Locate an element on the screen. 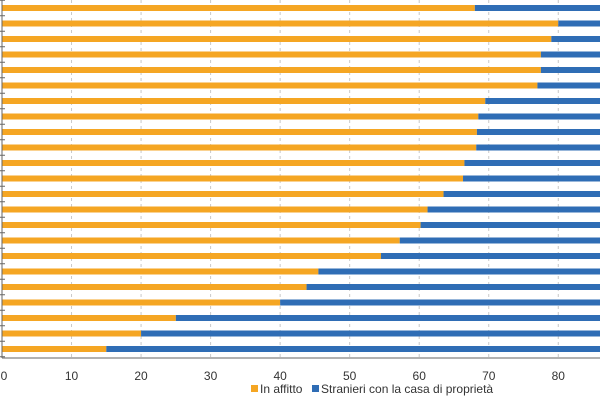 The height and width of the screenshot is (400, 600). x-tick-label: 20 is located at coordinates (141, 376).